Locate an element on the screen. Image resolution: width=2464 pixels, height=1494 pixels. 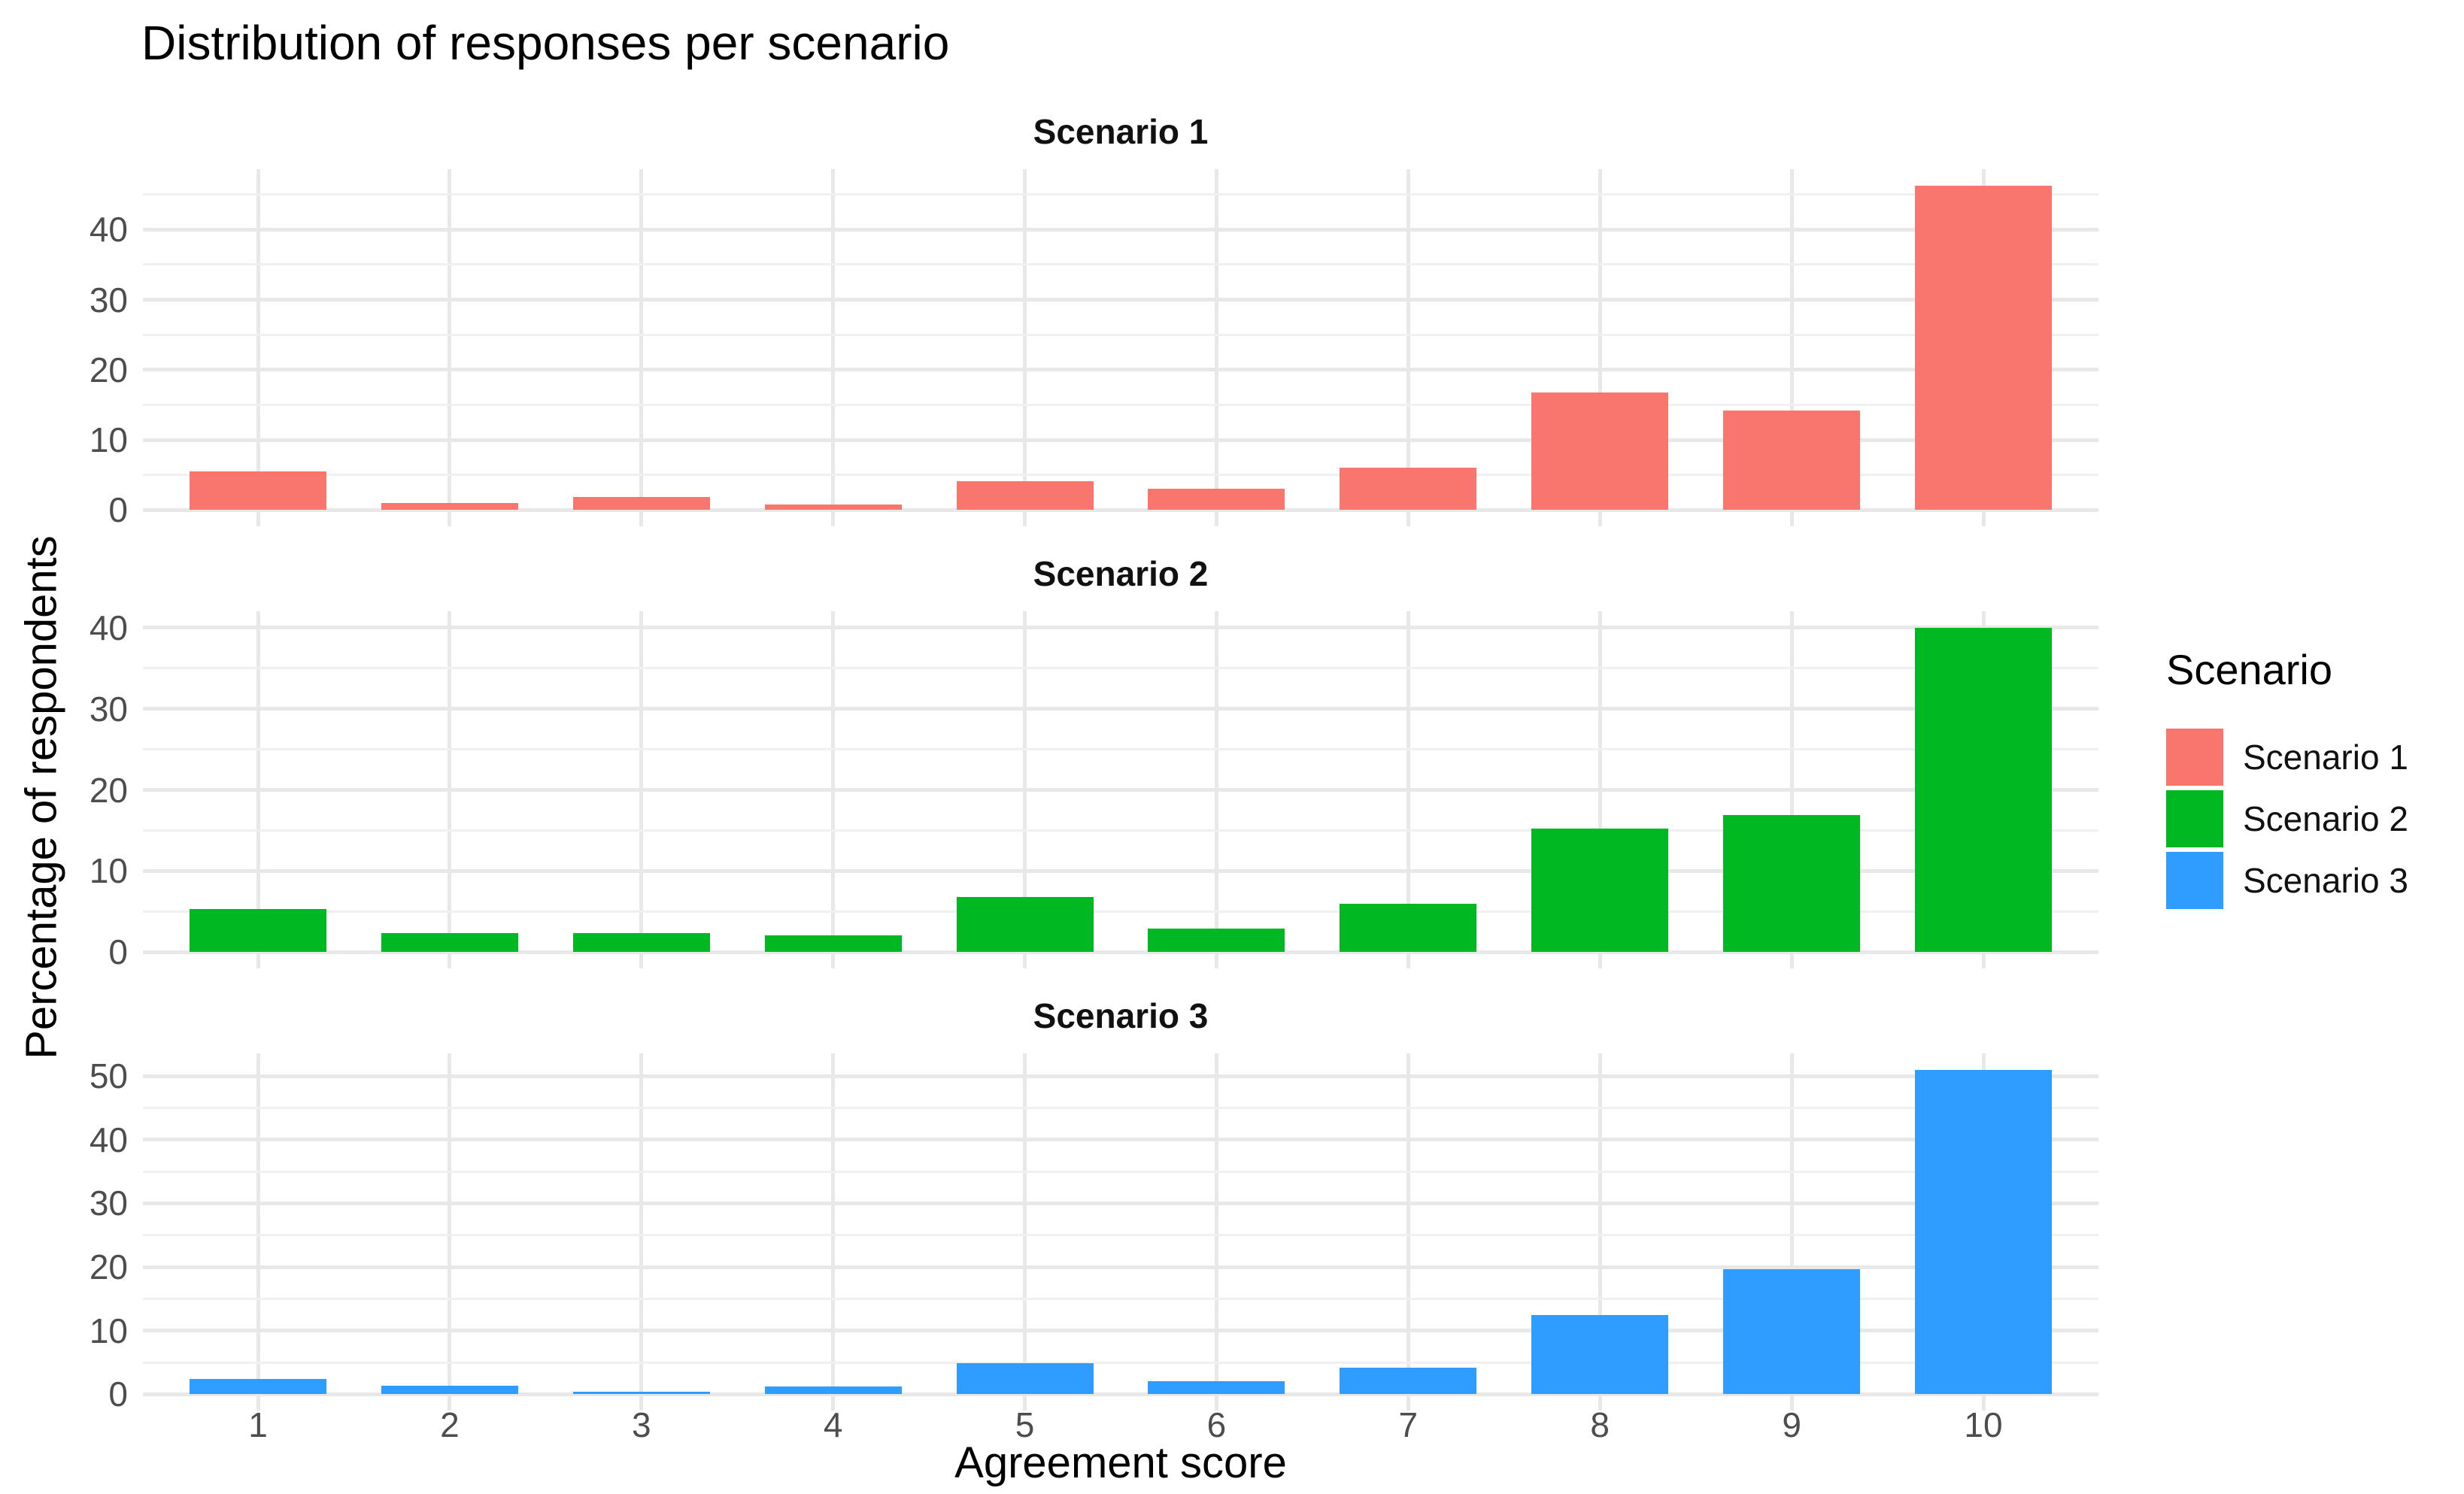
x-tick-label: 9 is located at coordinates (1791, 1425).